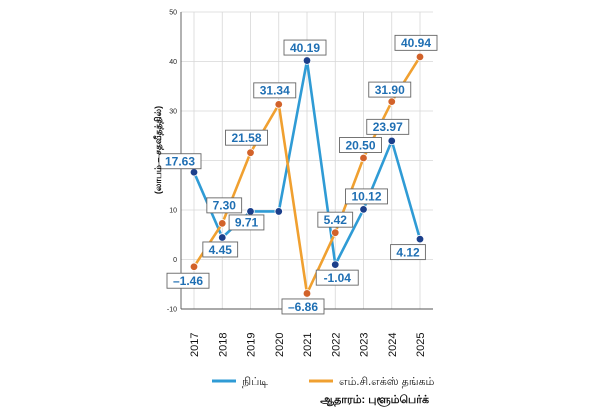  I want to click on data-label: 31.90, so click(390, 90).